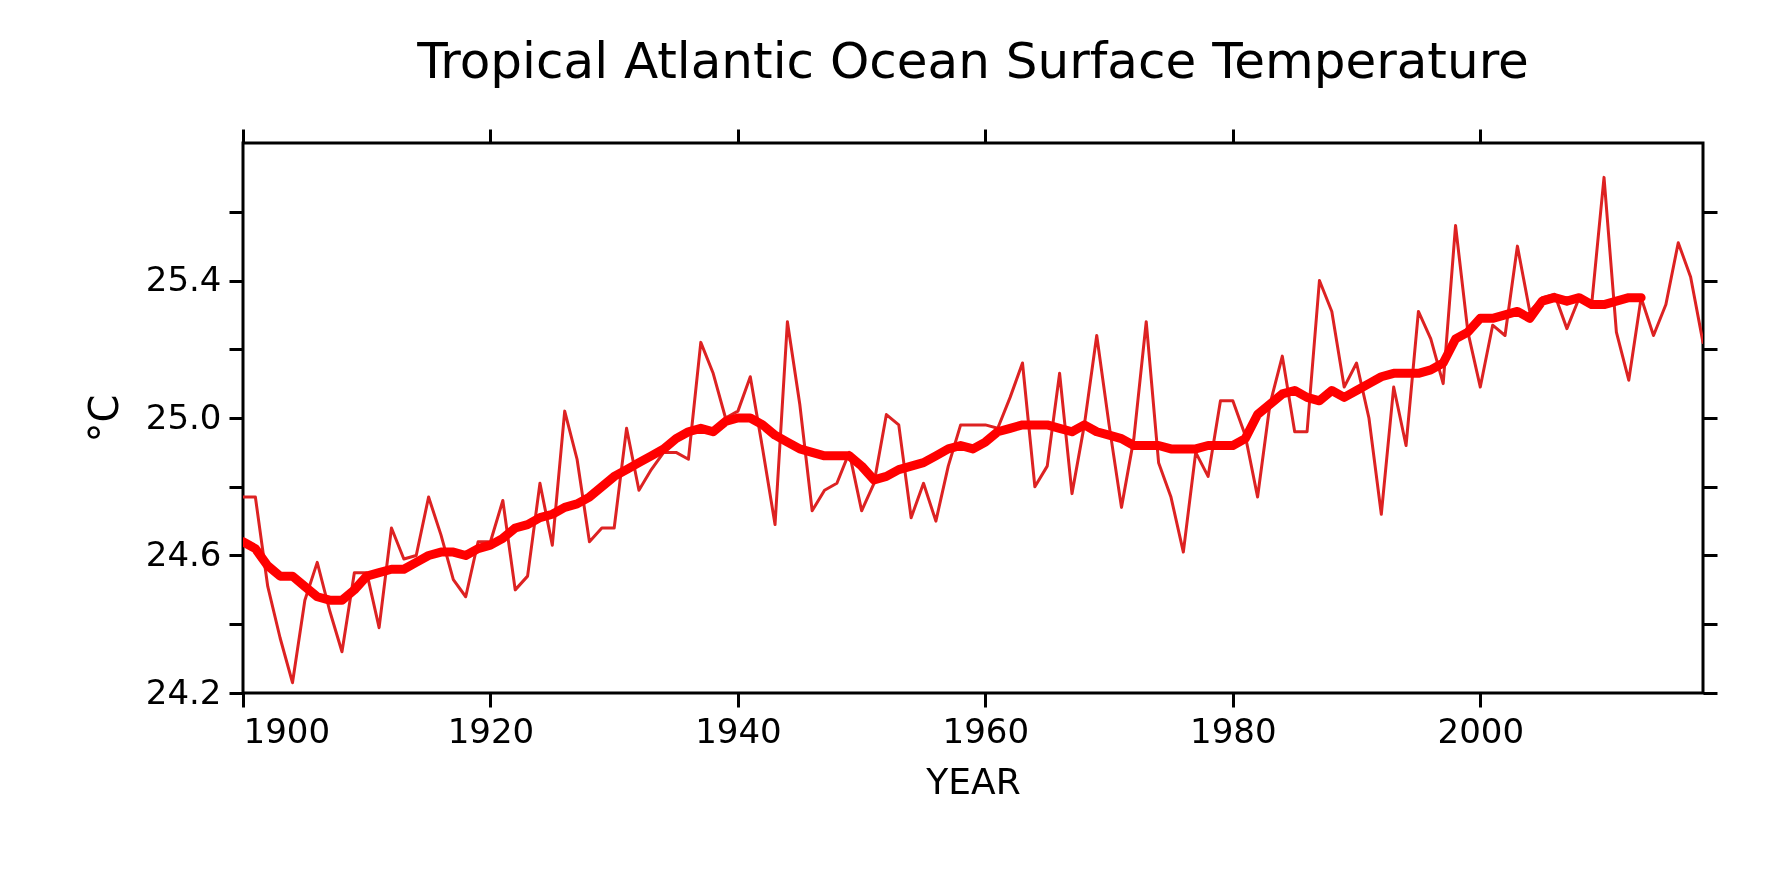  I want to click on y-axis-title: °C, so click(103, 418).